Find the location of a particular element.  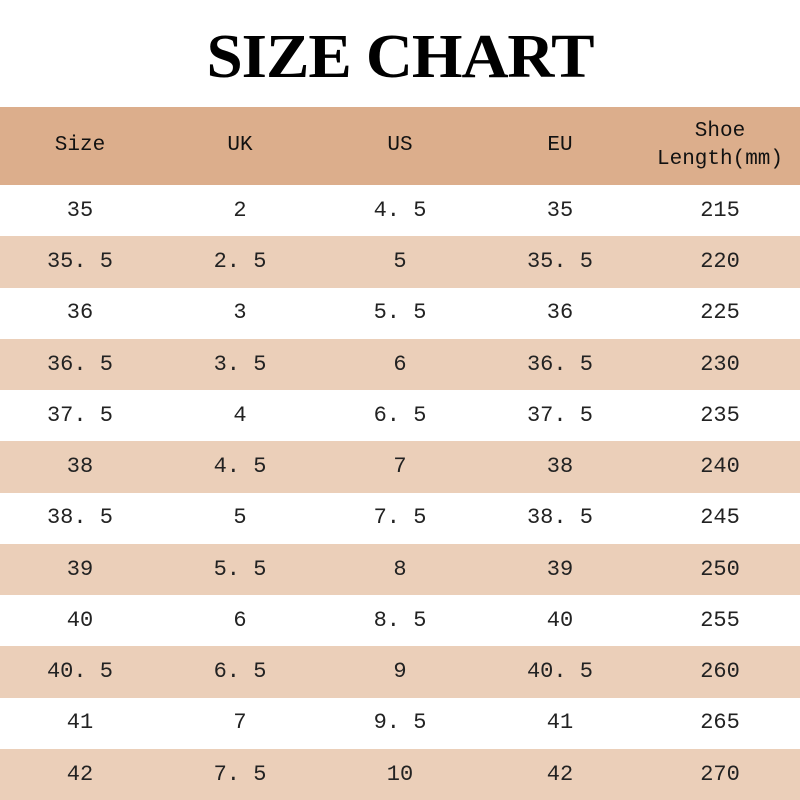

column-header: Shoe Length(mm) is located at coordinates (720, 146).